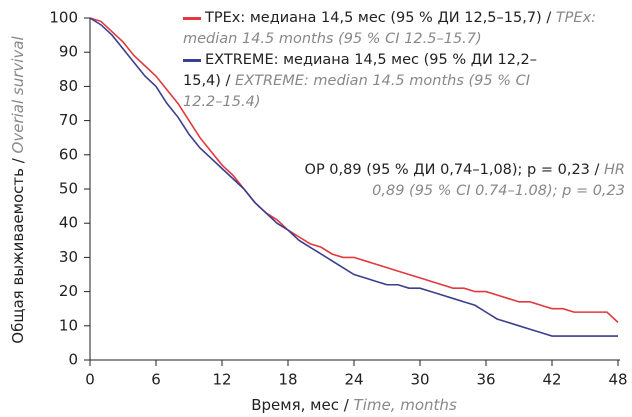 This screenshot has width=632, height=417. I want to click on x-tick-label: 42, so click(551, 380).